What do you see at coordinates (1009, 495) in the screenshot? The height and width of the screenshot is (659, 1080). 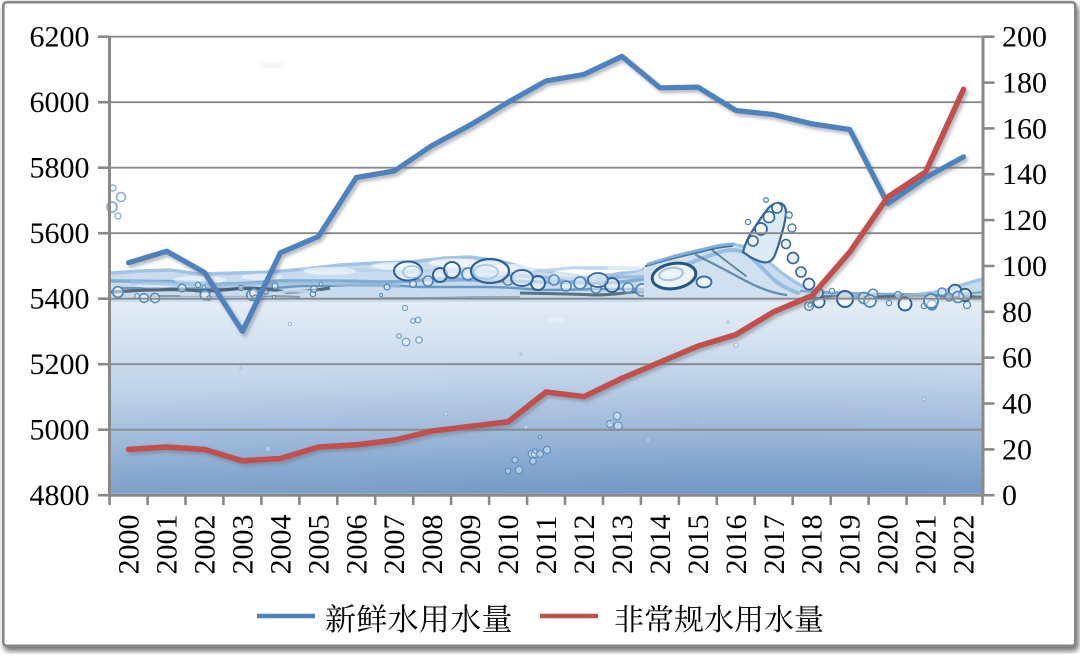 I see `svg-text: 0` at bounding box center [1009, 495].